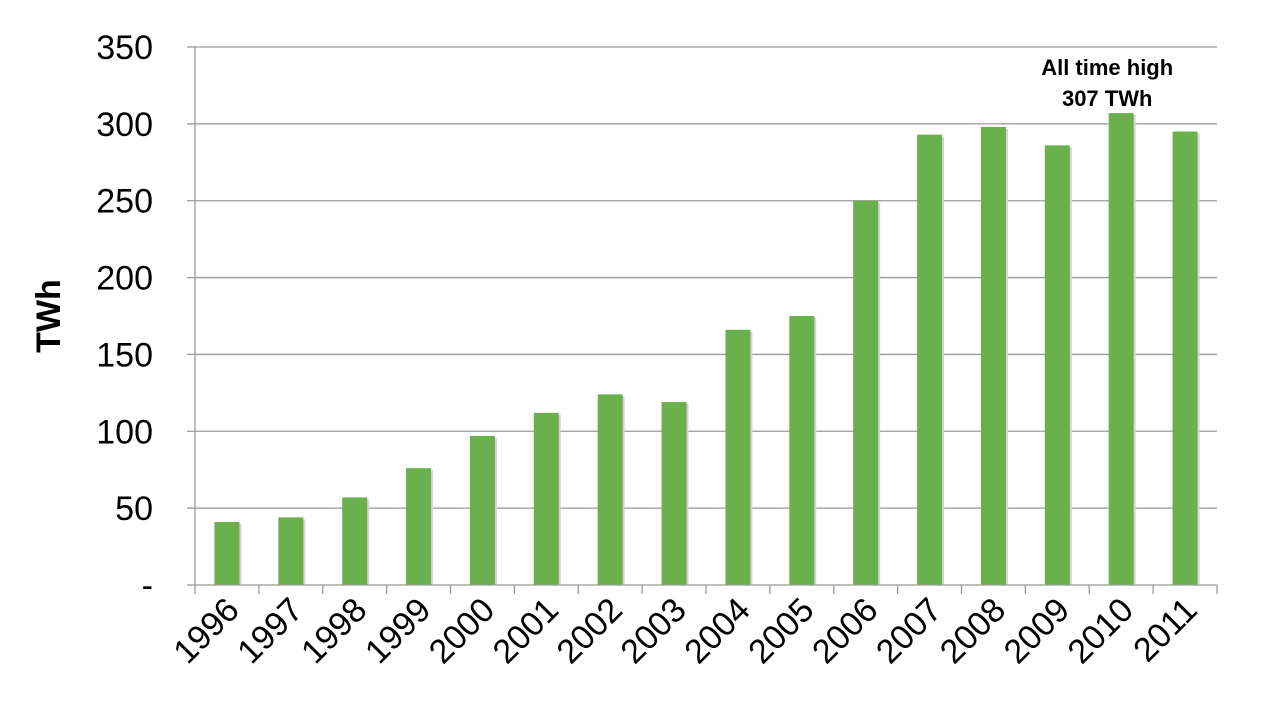  What do you see at coordinates (124, 202) in the screenshot?
I see `y-tick-label: 250` at bounding box center [124, 202].